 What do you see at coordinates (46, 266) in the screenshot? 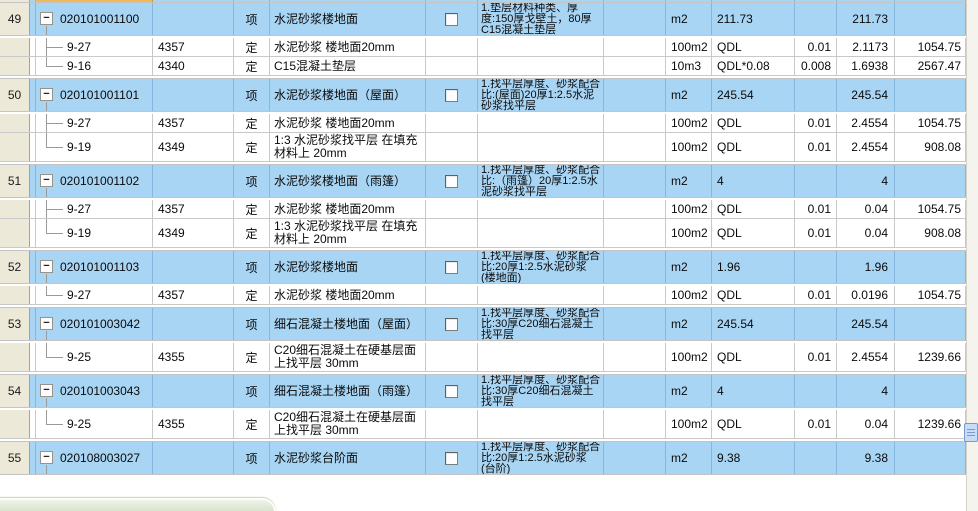
I see `collapse-minus-icon: −` at bounding box center [46, 266].